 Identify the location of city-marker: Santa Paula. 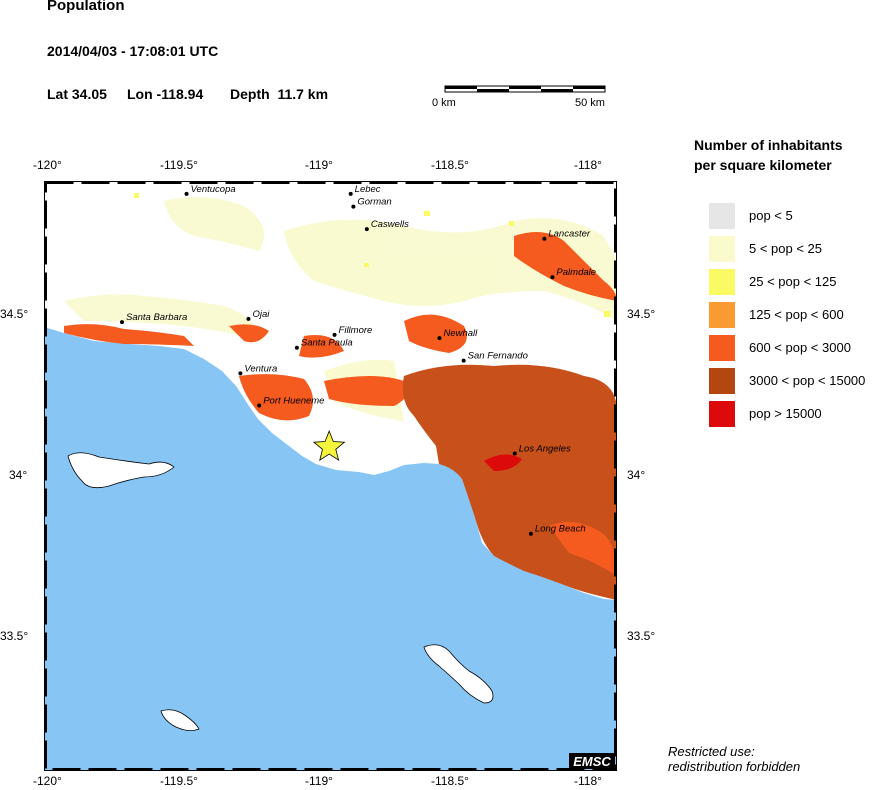
(323, 344).